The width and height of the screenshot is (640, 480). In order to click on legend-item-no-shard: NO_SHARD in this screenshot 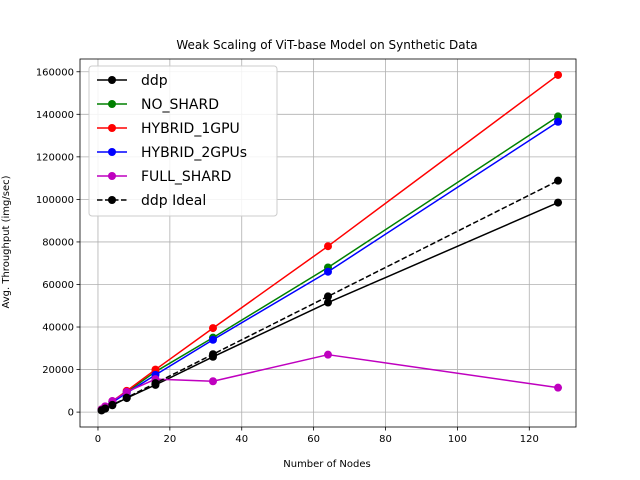, I will do `click(158, 105)`.